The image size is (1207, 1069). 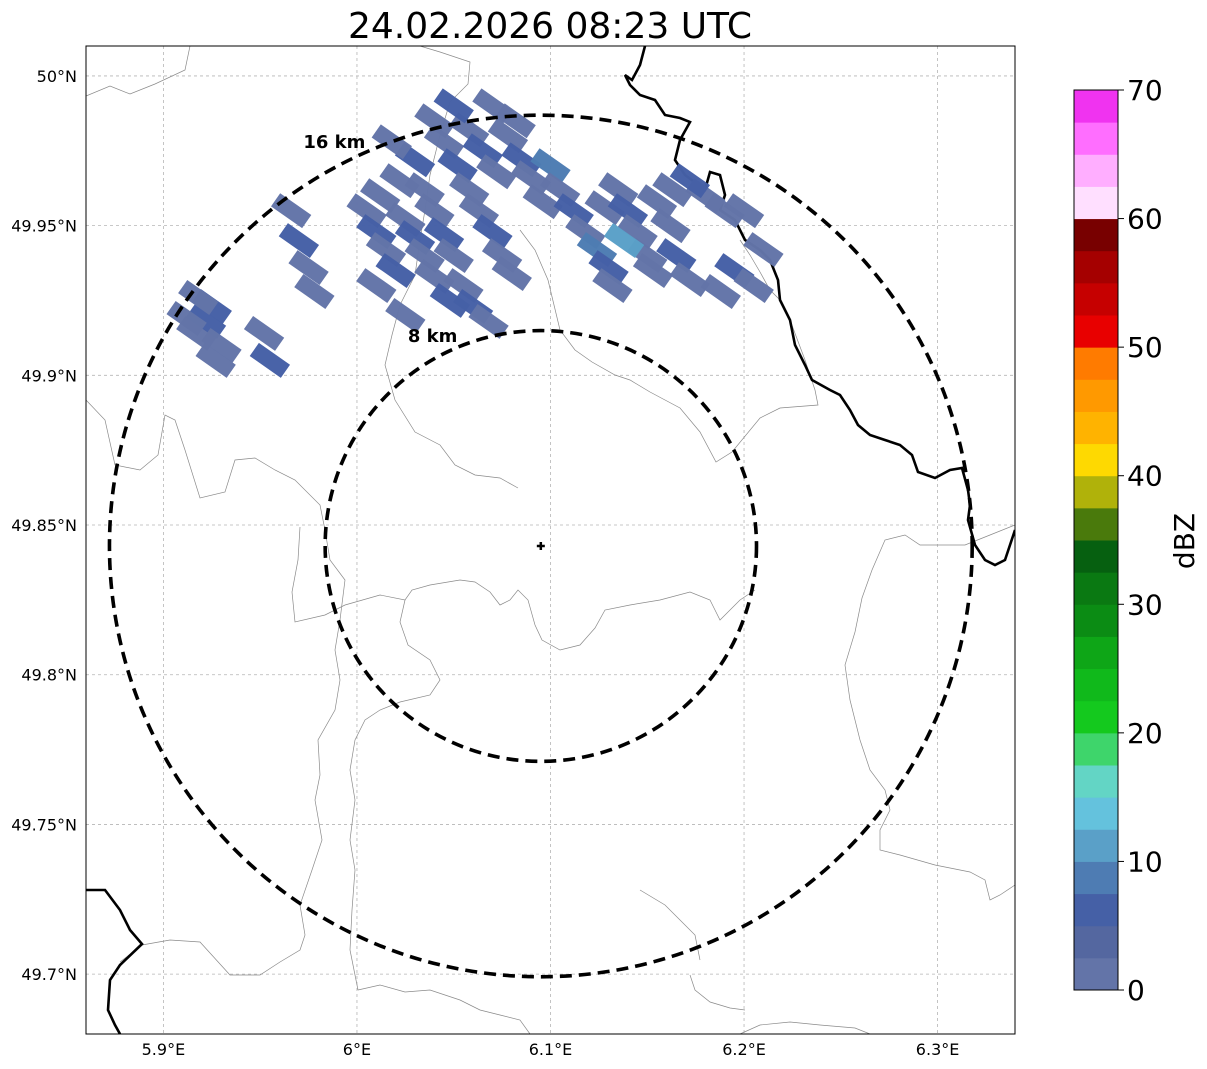 I want to click on colorbar: 0 10 20 30 40 50 60 70, so click(x=1118, y=540).